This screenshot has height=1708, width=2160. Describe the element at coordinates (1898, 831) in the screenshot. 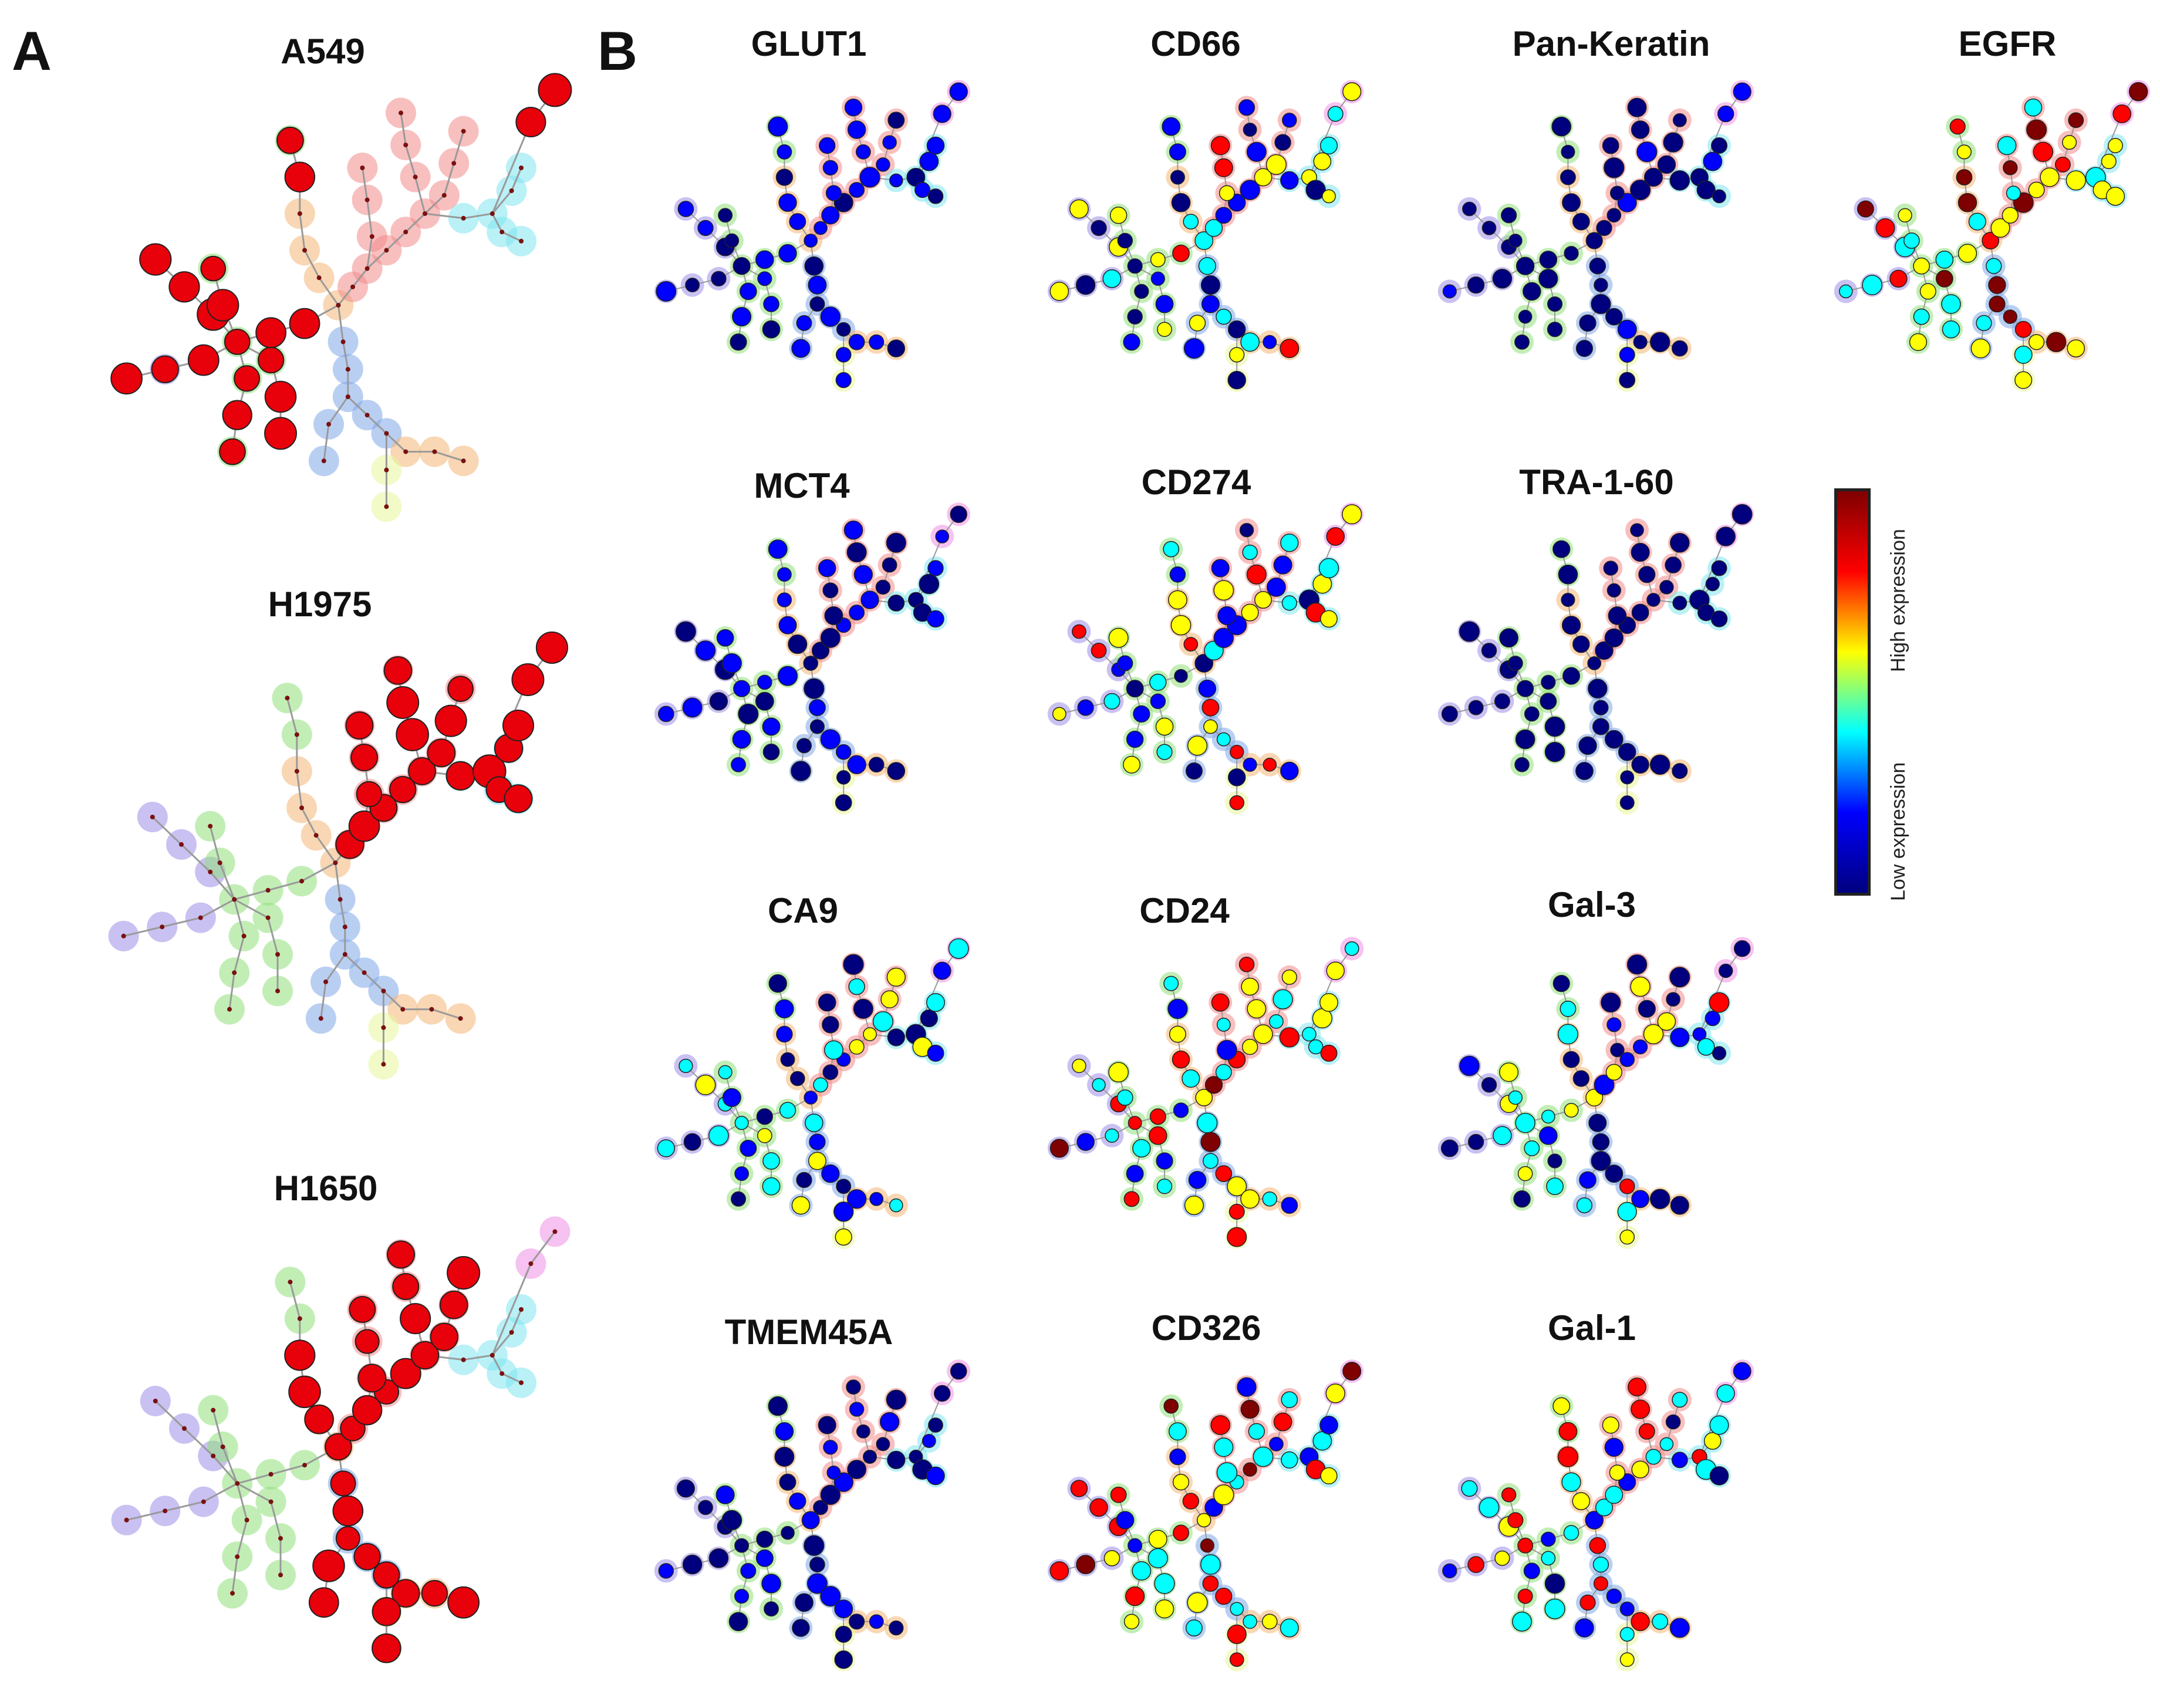

I see `colorbar-low-label: Low expression` at that location.